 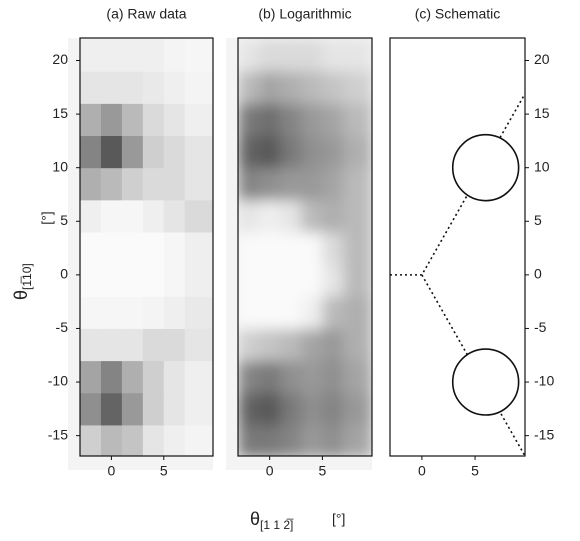 I want to click on y-tick-label: 10, so click(x=542, y=166).